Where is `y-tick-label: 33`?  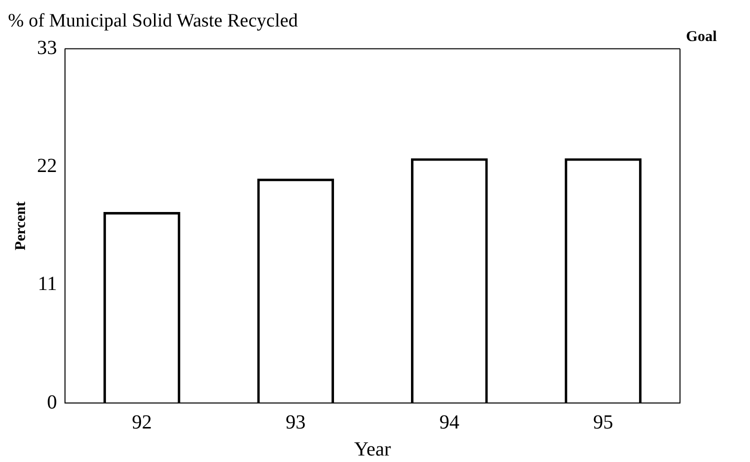 y-tick-label: 33 is located at coordinates (47, 48).